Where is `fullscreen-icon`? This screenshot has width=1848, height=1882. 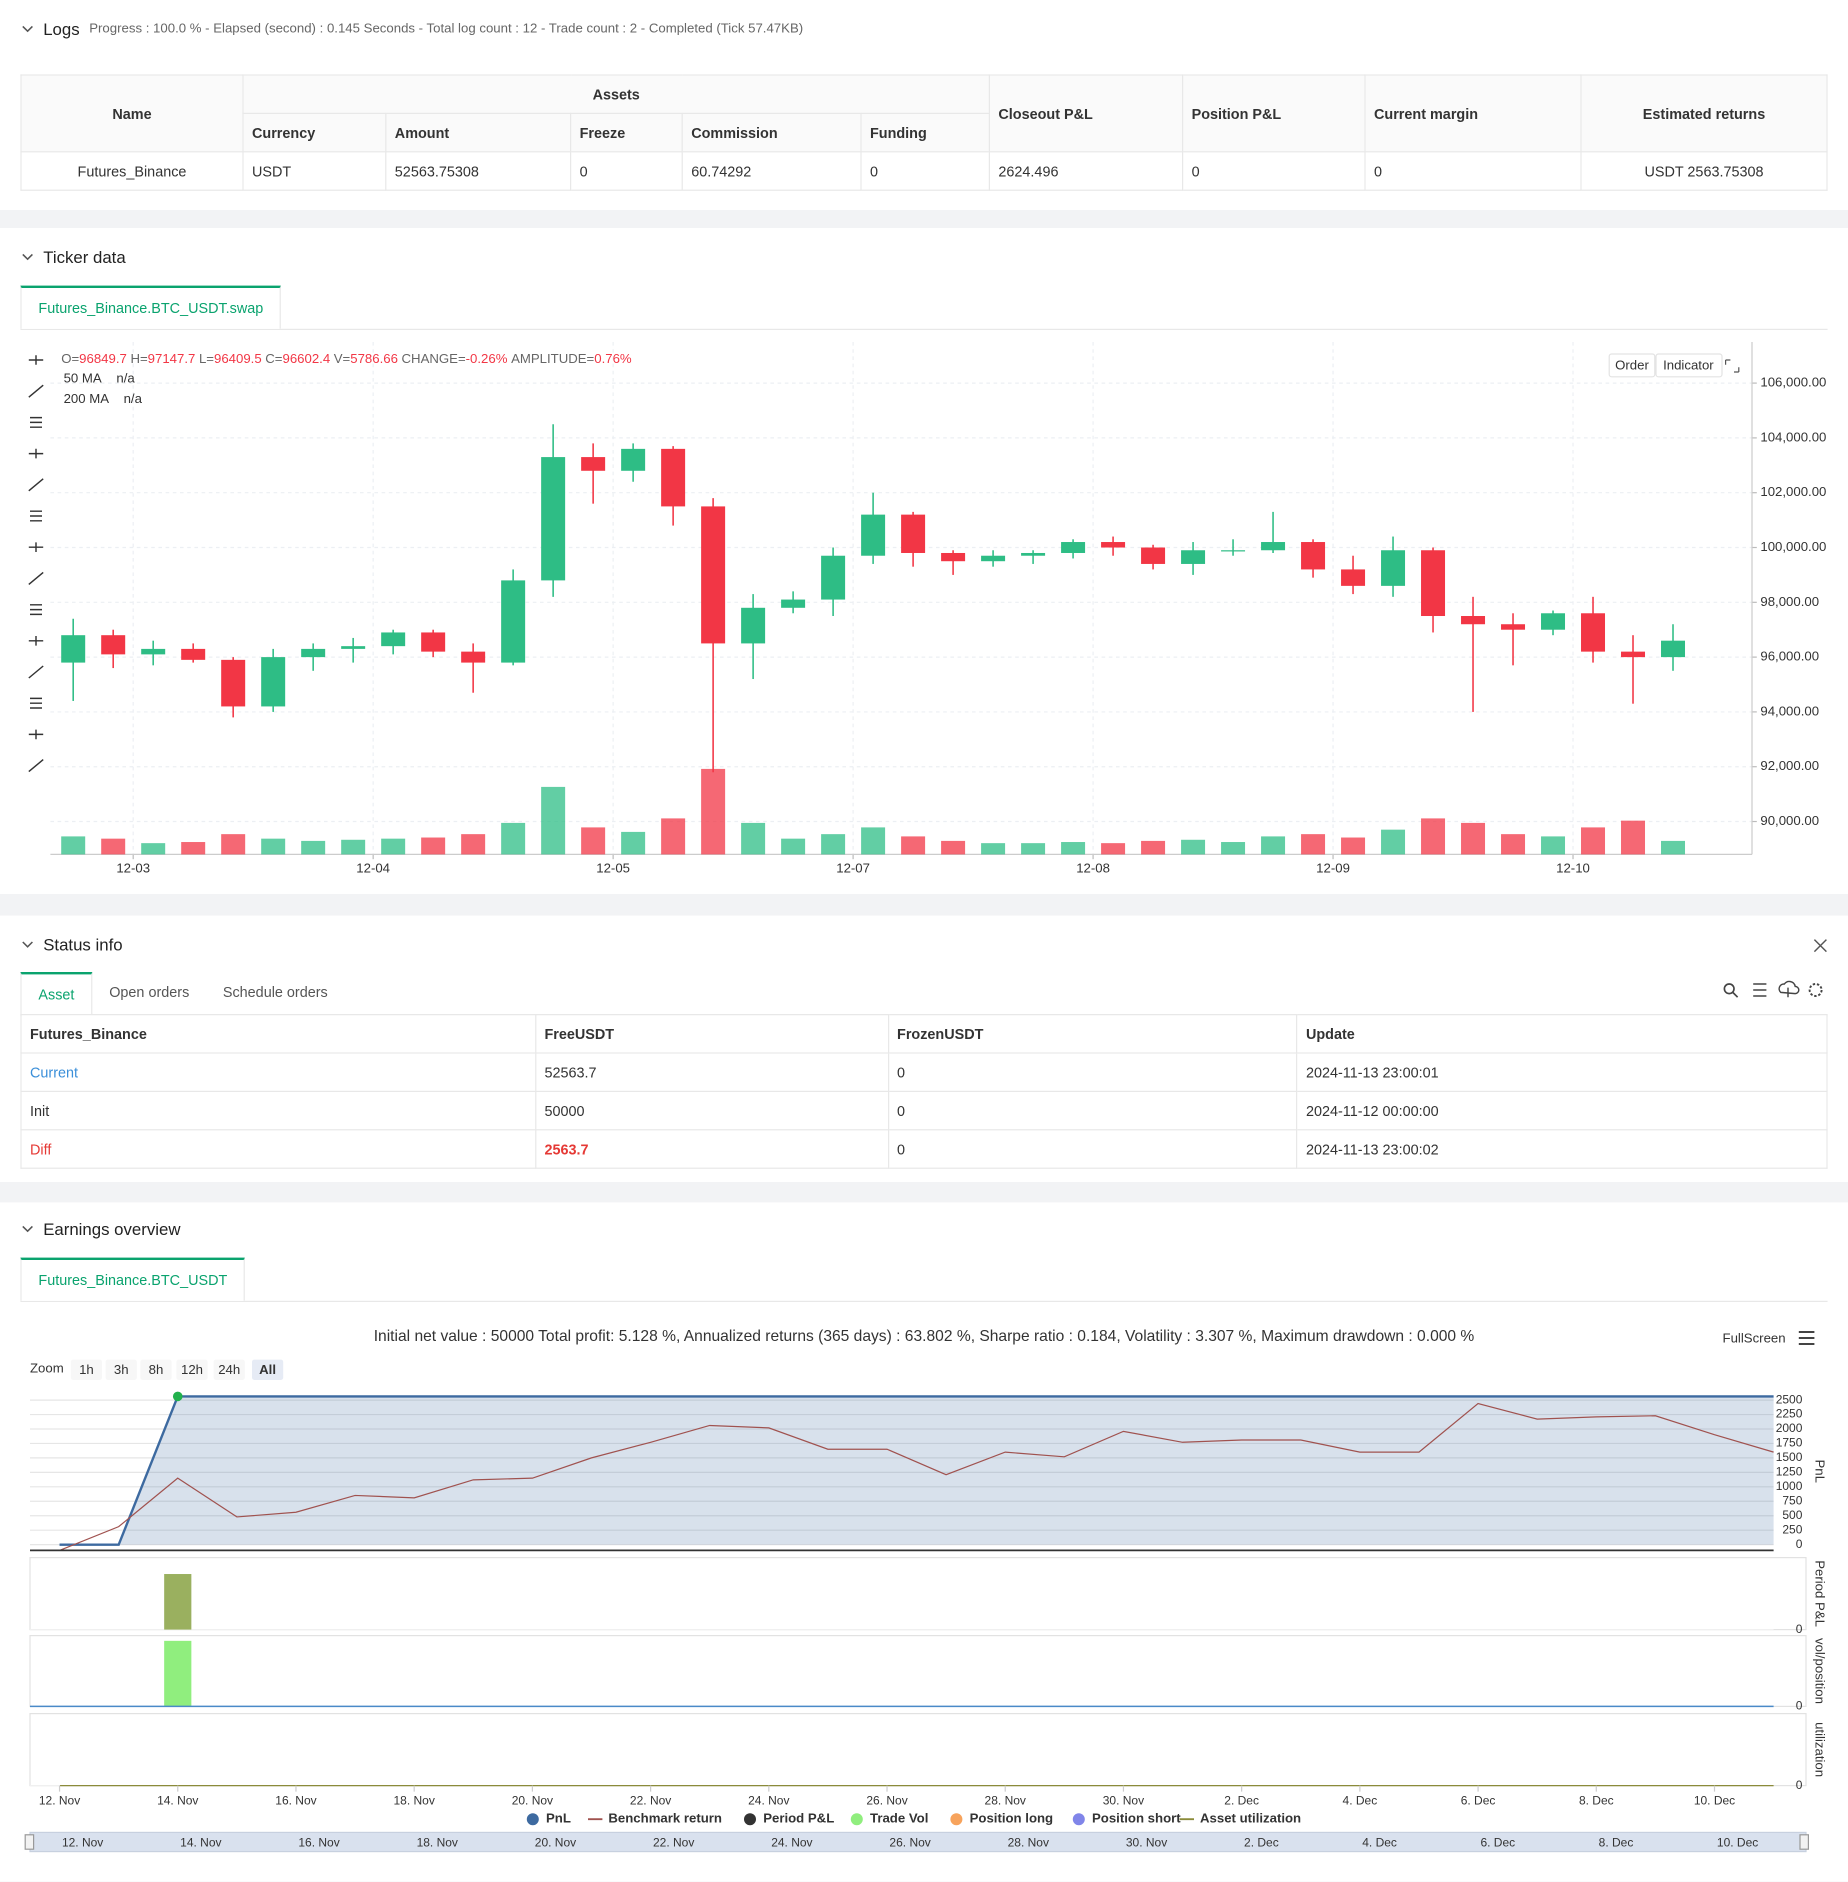 fullscreen-icon is located at coordinates (1732, 366).